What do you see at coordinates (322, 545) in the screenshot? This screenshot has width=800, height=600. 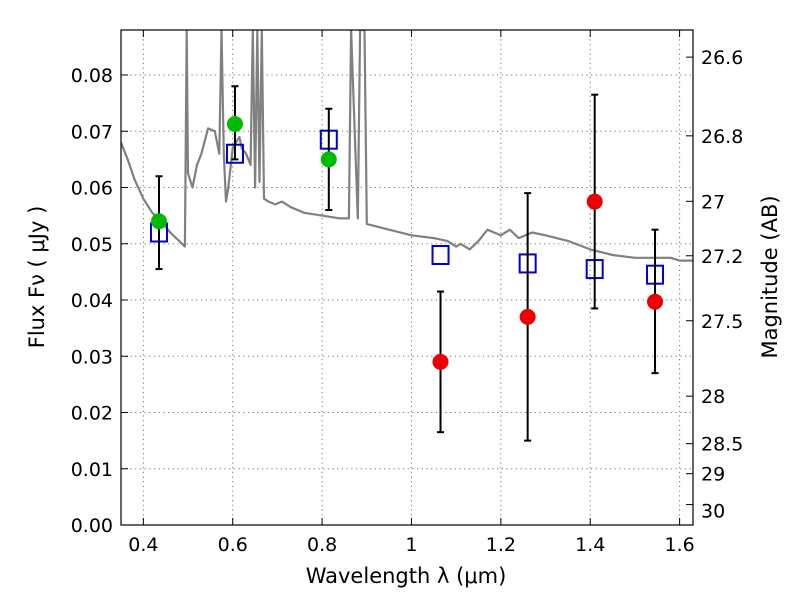 I see `x-tick-label: 0.8` at bounding box center [322, 545].